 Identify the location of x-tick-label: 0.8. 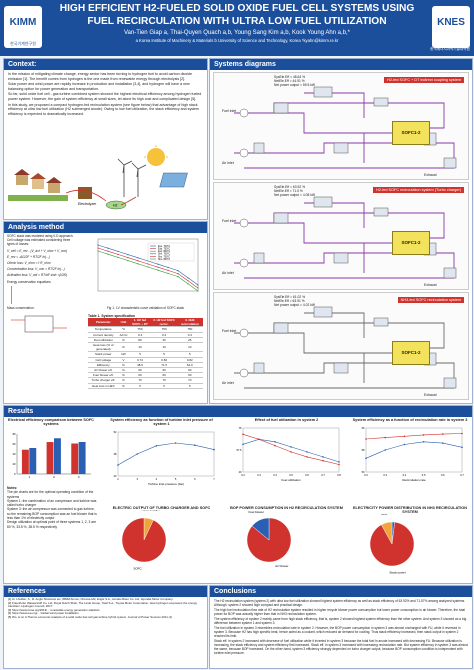
(339, 475).